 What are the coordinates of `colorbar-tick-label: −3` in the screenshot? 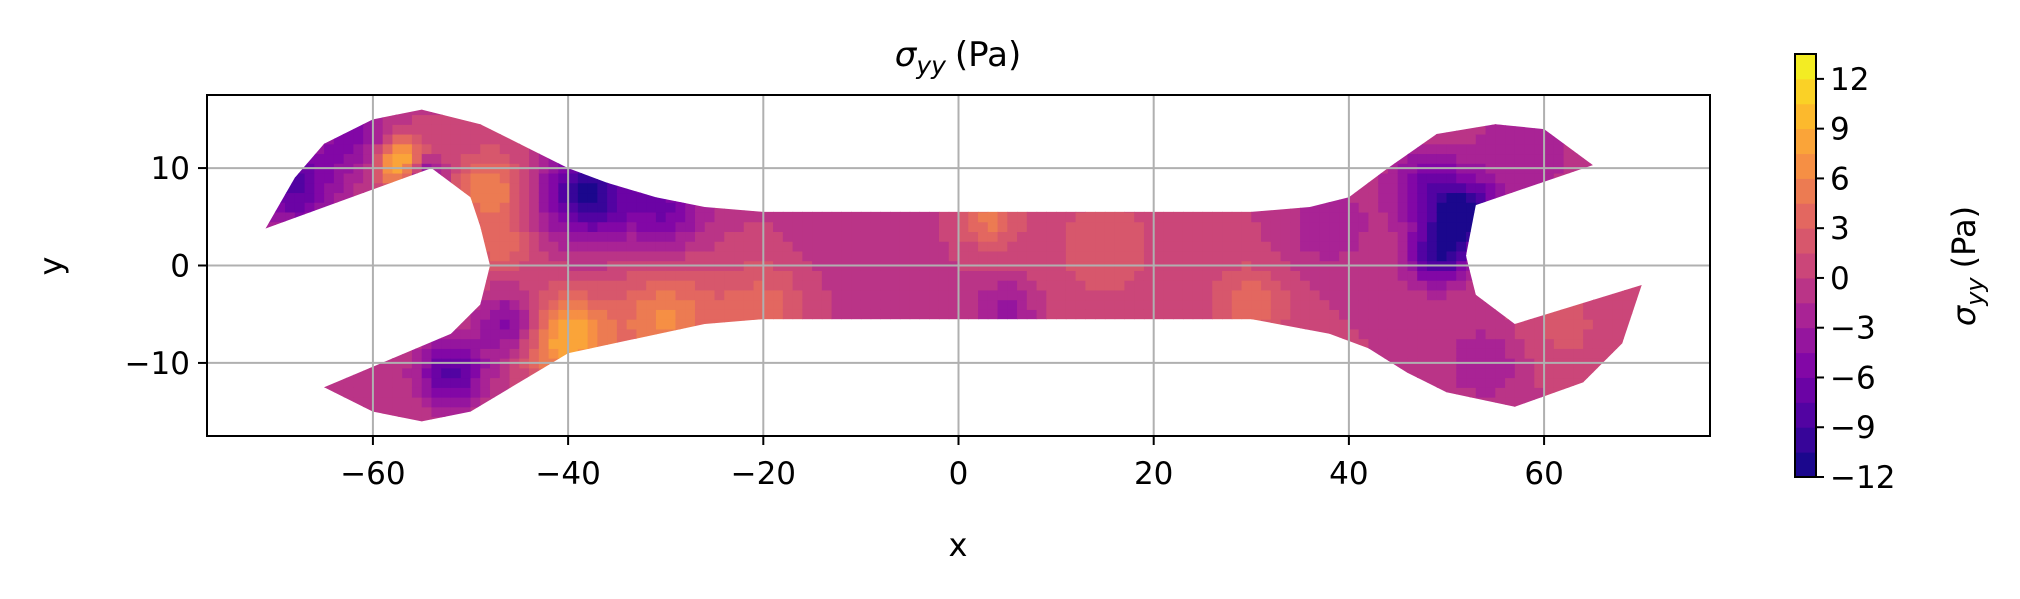 It's located at (1853, 329).